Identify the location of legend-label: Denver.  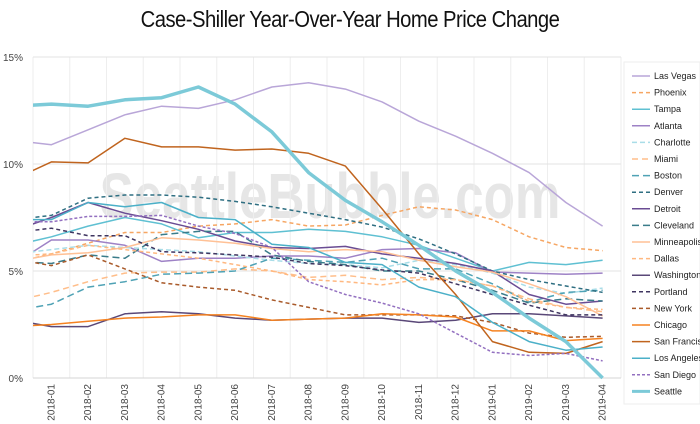
(668, 192).